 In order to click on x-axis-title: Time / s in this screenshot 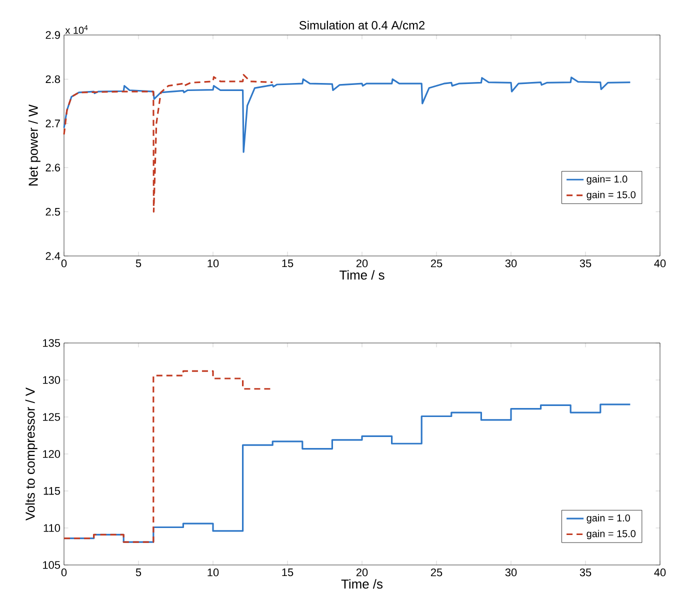, I will do `click(362, 275)`.